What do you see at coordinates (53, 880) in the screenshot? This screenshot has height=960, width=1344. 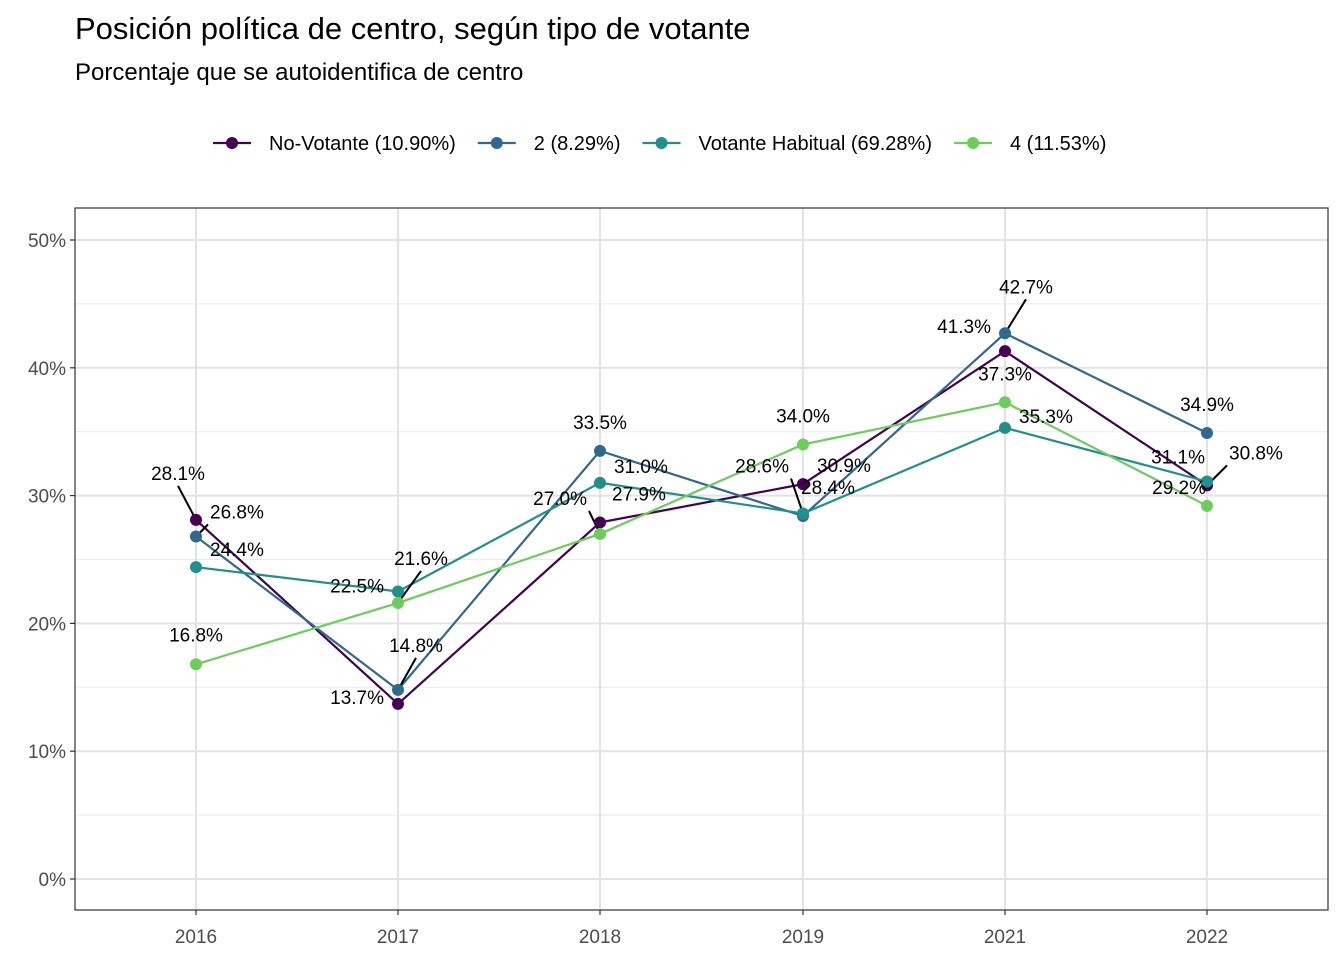 I see `y-tick-label: 0%` at bounding box center [53, 880].